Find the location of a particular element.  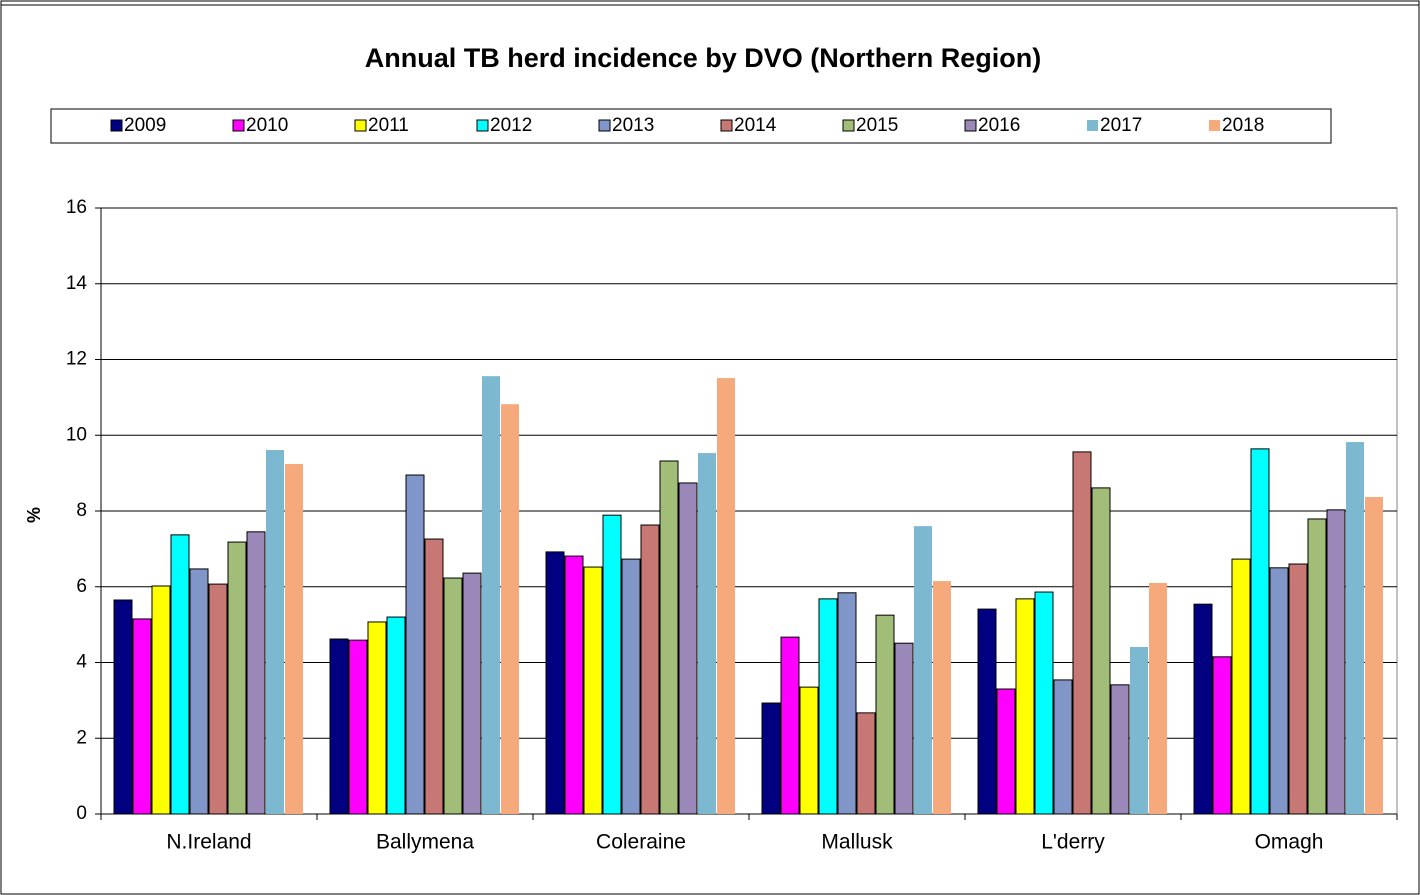

y-tick-label: 16 is located at coordinates (76, 207).